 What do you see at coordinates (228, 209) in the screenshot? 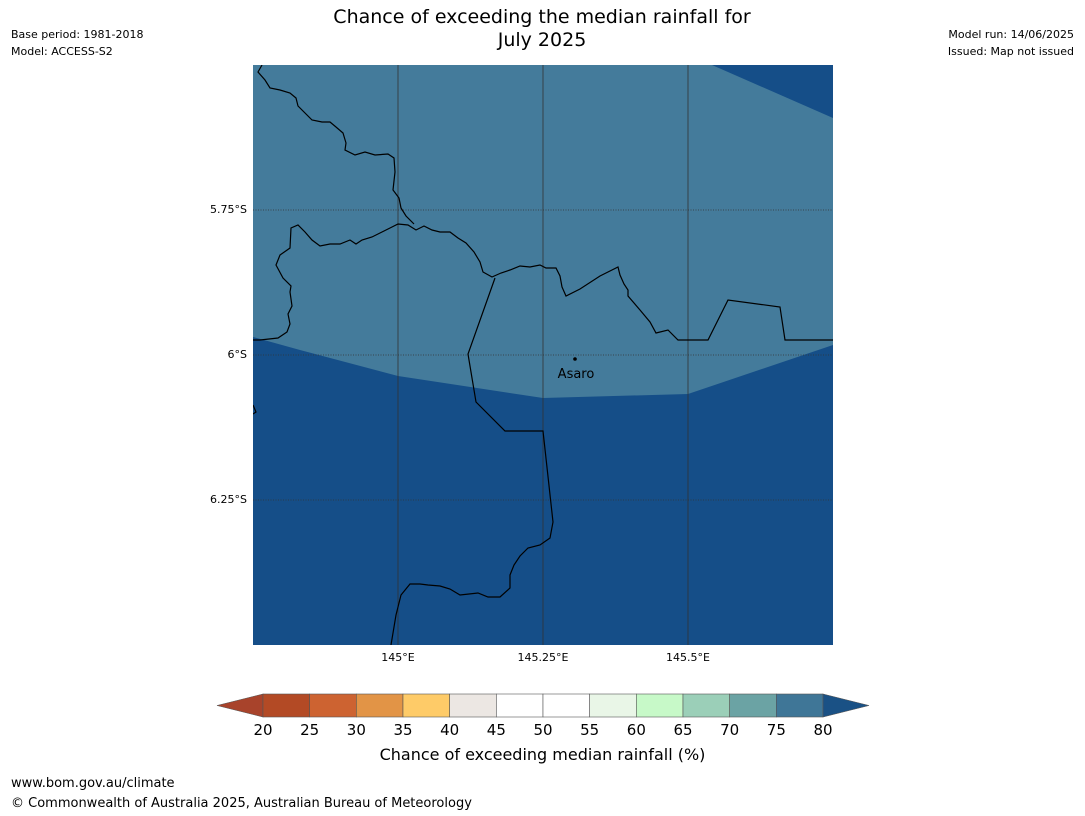
I see `lat-label-5-75: 5.75°S` at bounding box center [228, 209].